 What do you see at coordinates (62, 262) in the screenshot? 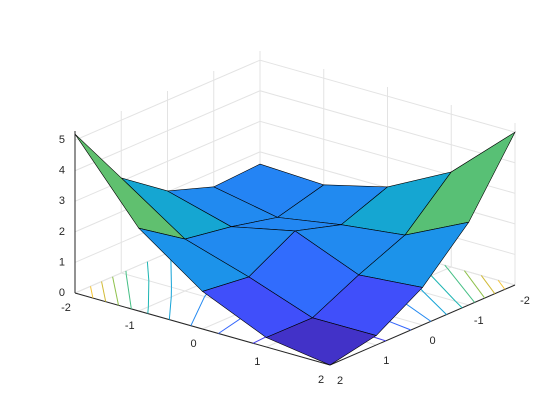
I see `z-tick-label: 1` at bounding box center [62, 262].